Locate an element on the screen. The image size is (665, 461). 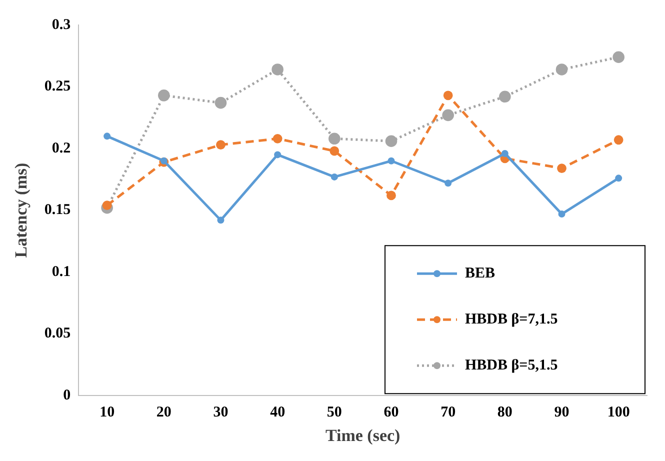
x-tick-label: 60 is located at coordinates (391, 412).